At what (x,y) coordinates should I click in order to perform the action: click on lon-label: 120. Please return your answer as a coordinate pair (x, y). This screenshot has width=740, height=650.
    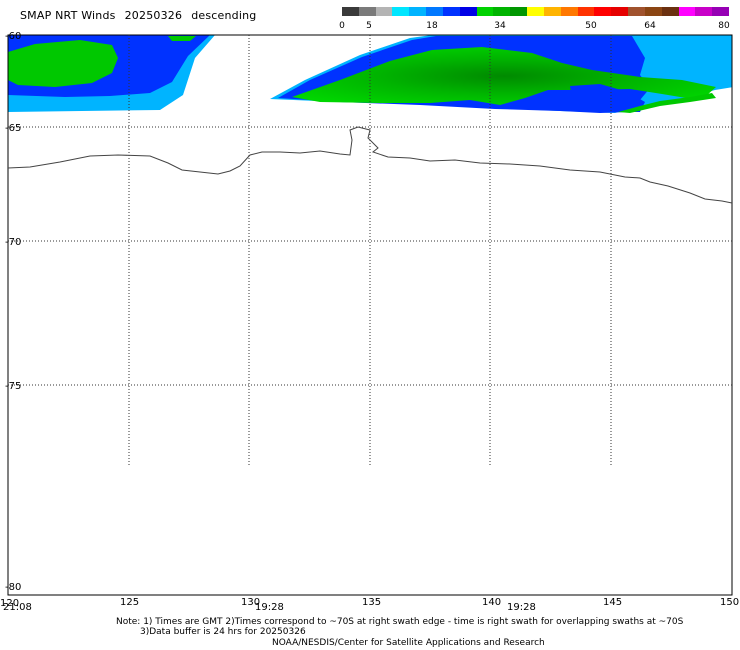
    Looking at the image, I should click on (9, 603).